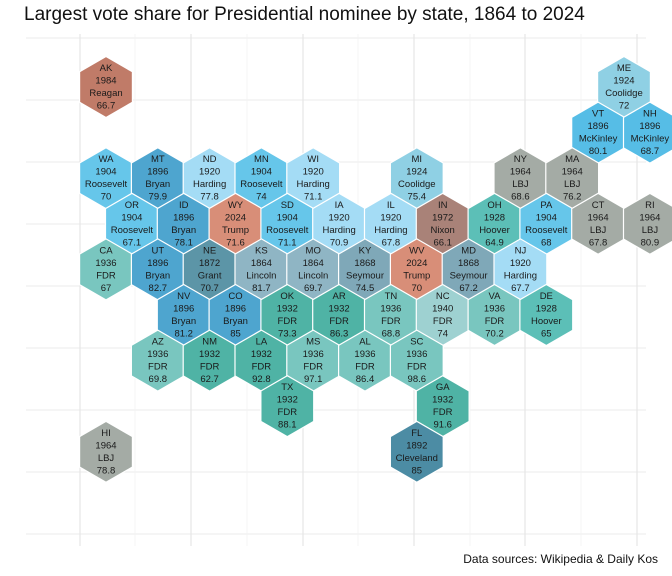 Image resolution: width=672 pixels, height=576 pixels. Describe the element at coordinates (443, 205) in the screenshot. I see `hex-label-abbr: IN` at that location.